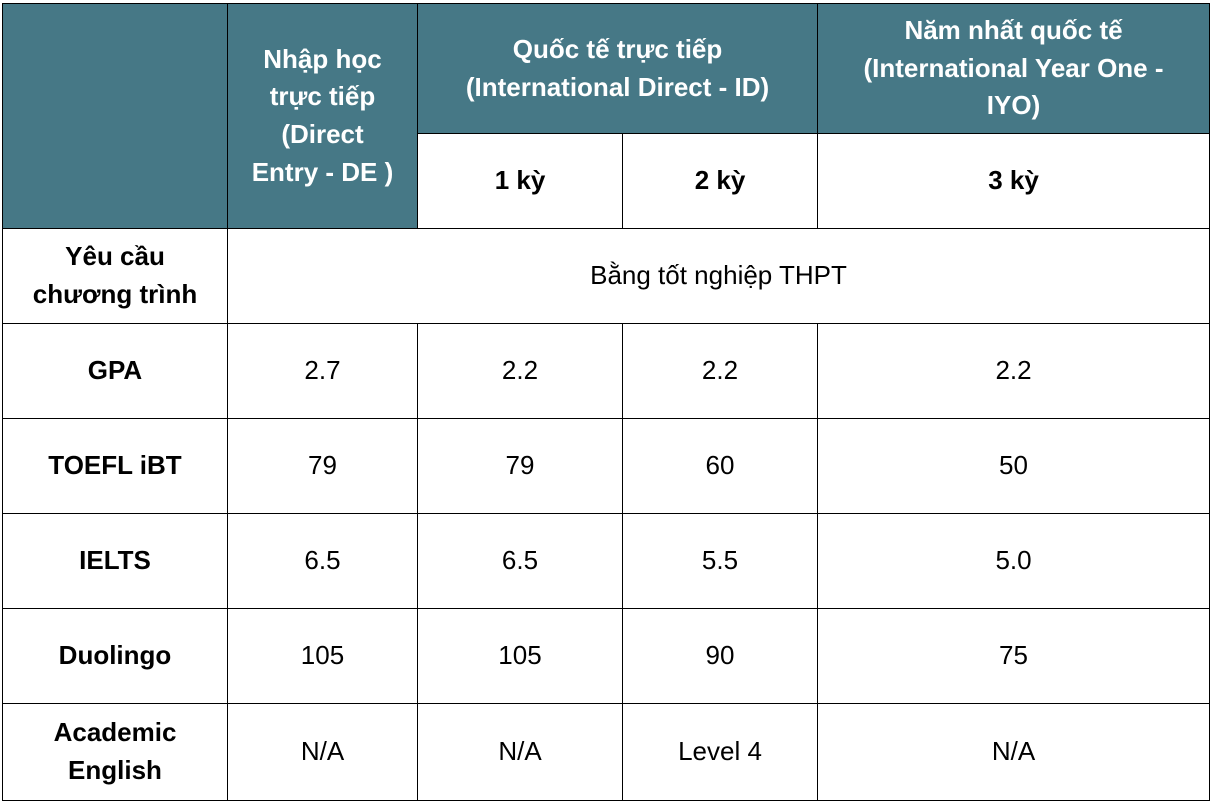 Image resolution: width=1211 pixels, height=804 pixels. I want to click on cell-gpa-de: 2.7, so click(322, 371).